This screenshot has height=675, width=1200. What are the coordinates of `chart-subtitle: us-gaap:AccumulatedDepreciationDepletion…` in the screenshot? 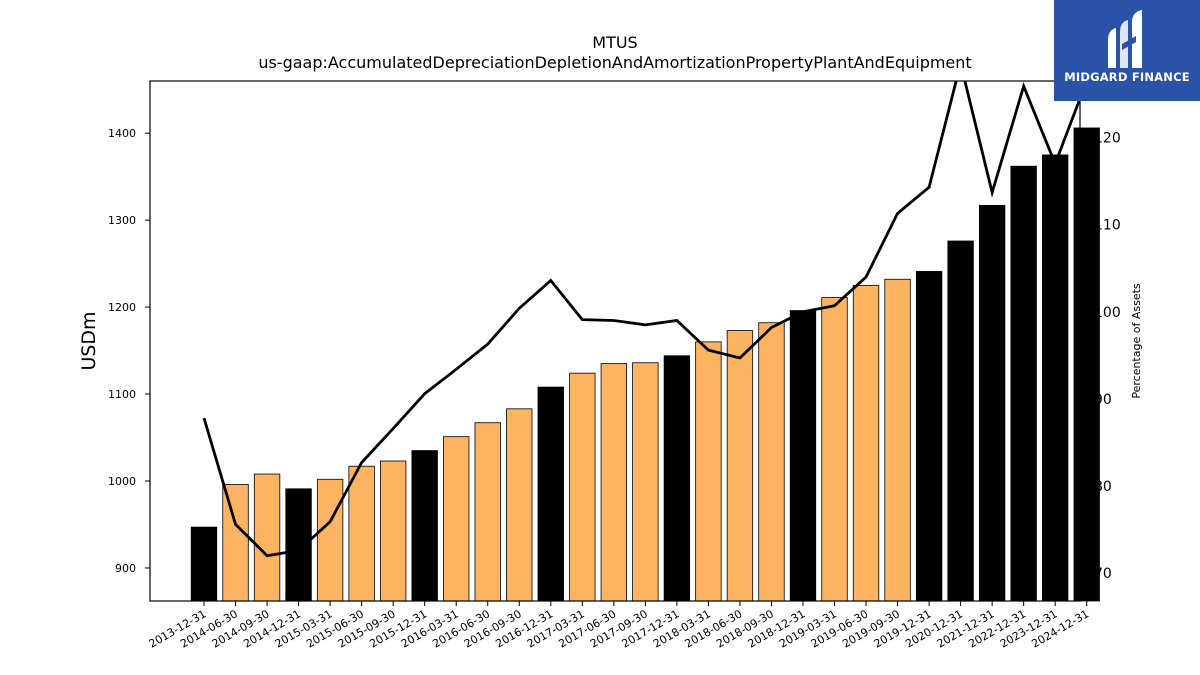 It's located at (614, 62).